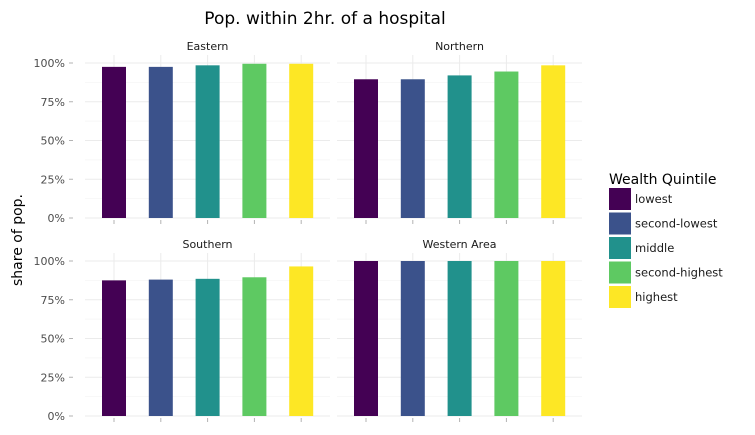 The width and height of the screenshot is (755, 435). I want to click on facet-title-northern: Northern, so click(459, 46).